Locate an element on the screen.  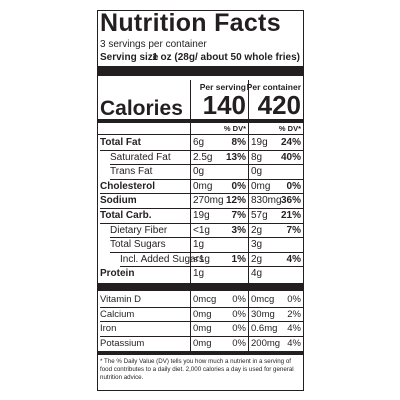
daily-value: 36% is located at coordinates (290, 201).